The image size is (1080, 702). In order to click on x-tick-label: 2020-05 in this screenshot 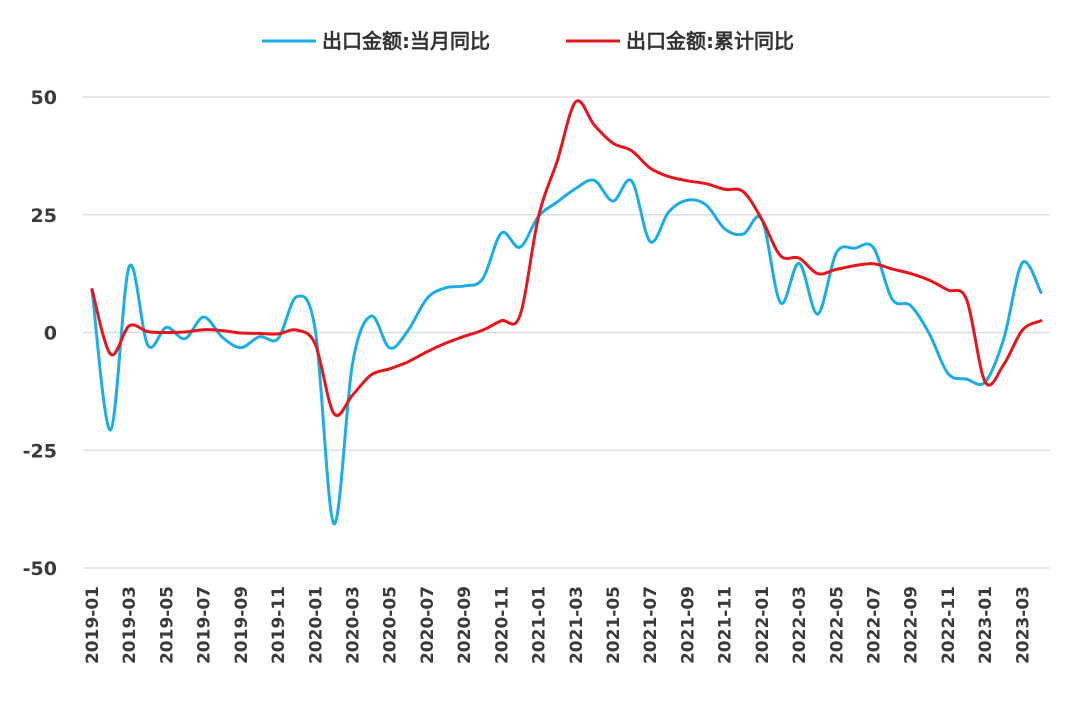, I will do `click(391, 625)`.